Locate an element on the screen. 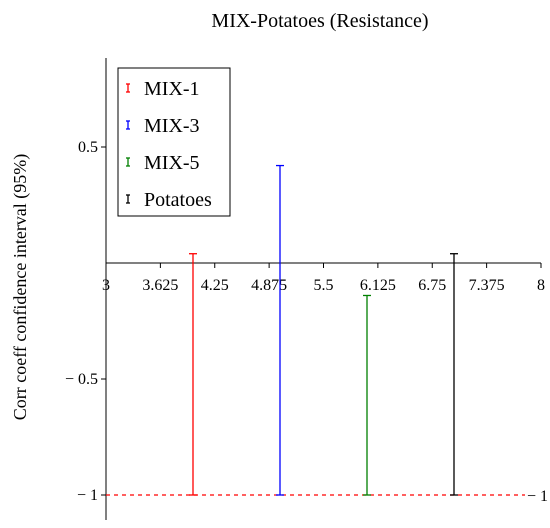 The image size is (550, 528). x-tick-label: 8 is located at coordinates (541, 285).